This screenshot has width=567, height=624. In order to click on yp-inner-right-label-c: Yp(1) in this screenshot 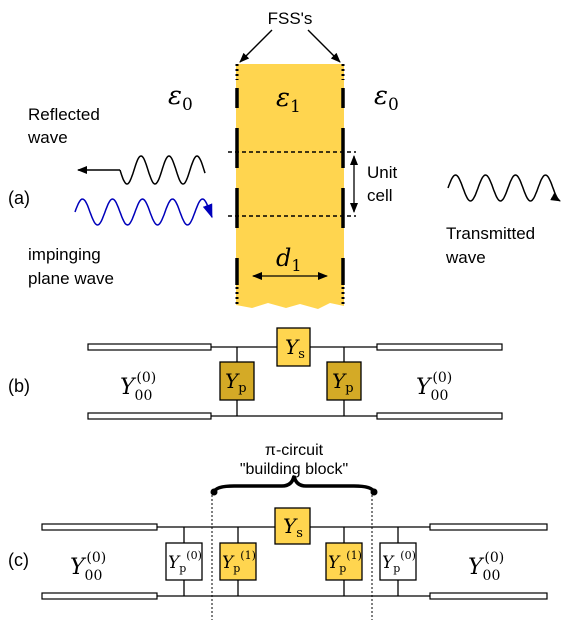, I will do `click(345, 562)`.